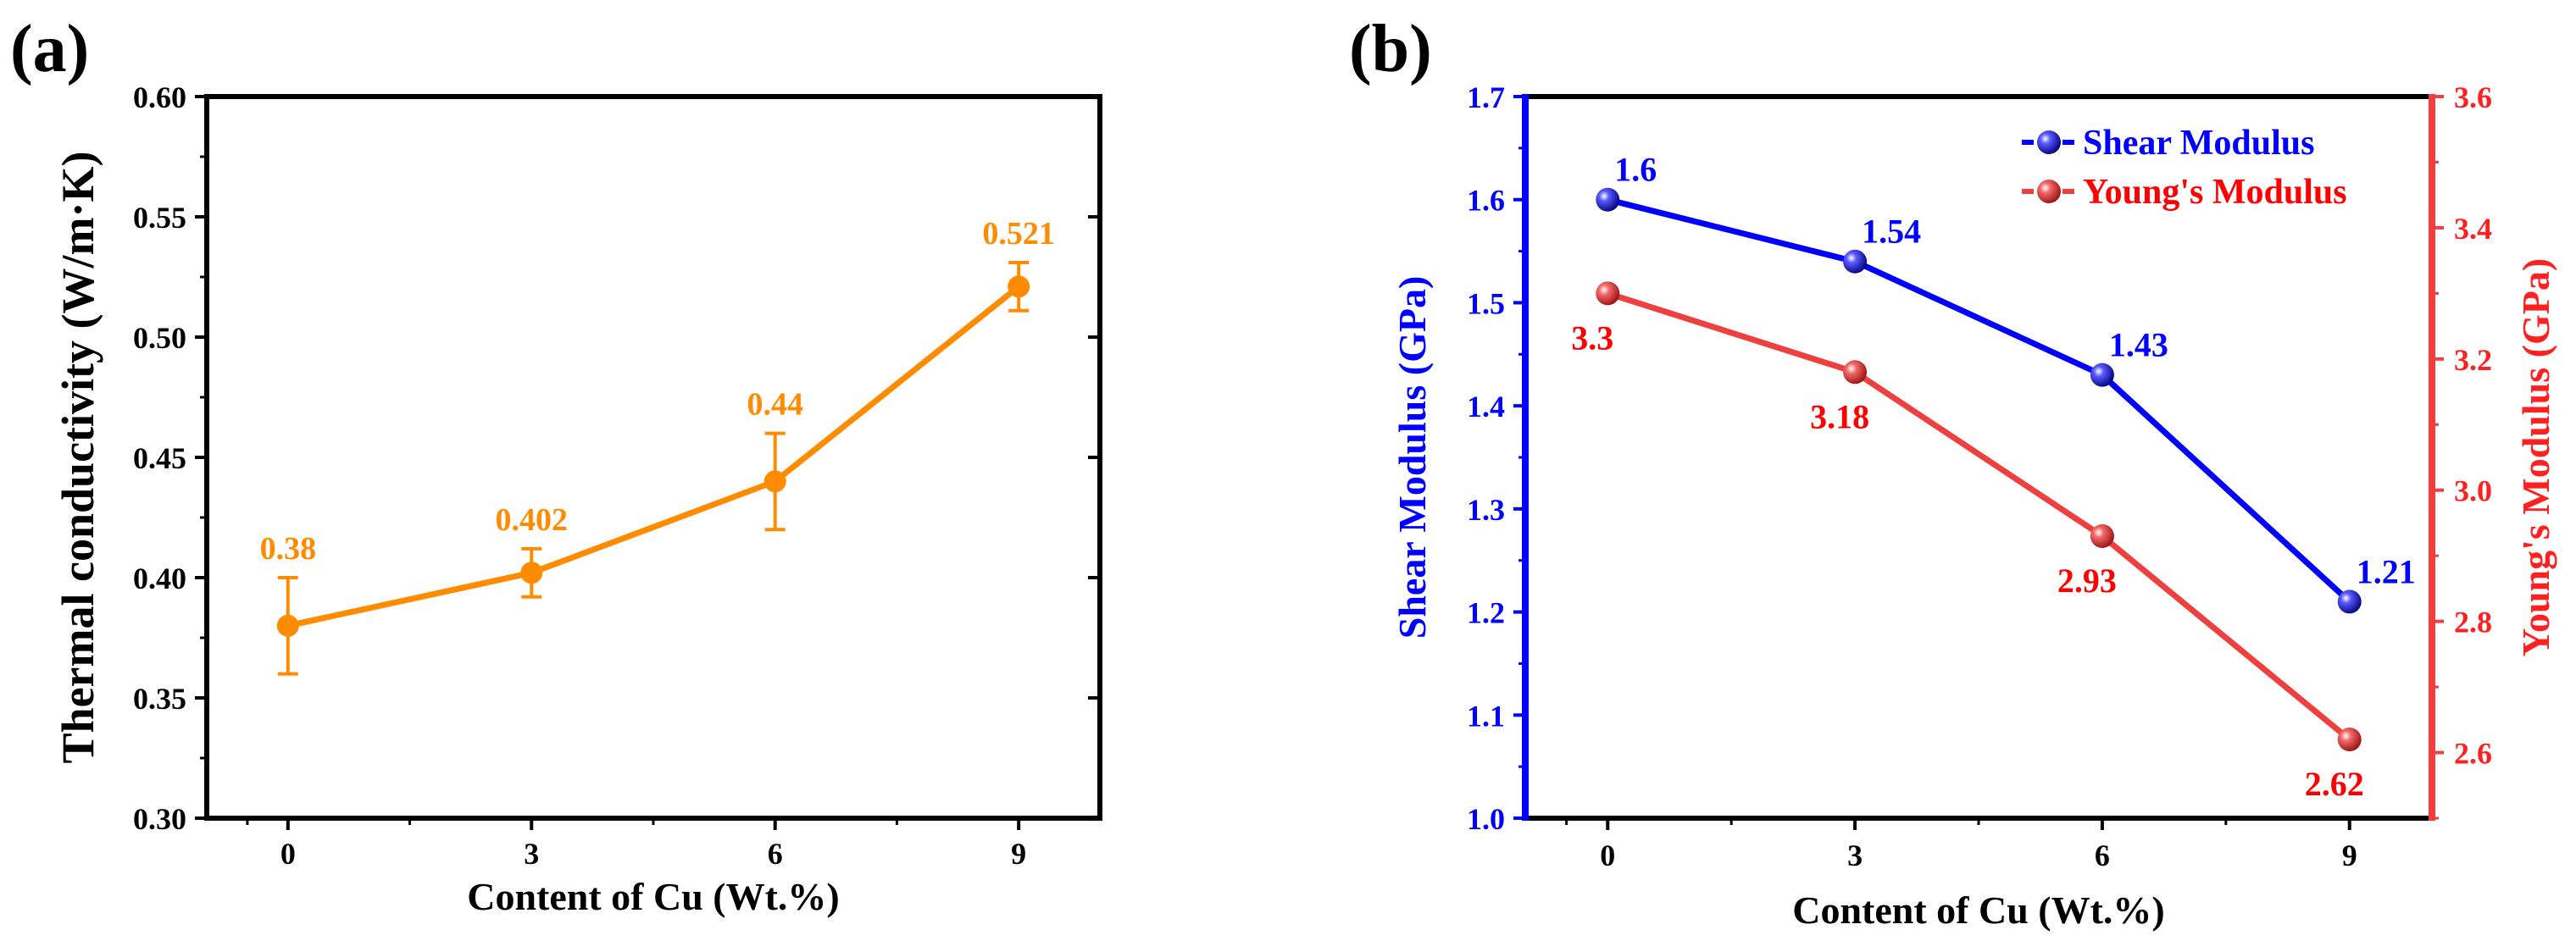 The height and width of the screenshot is (952, 2576). I want to click on left-y-tick-label: 1.2, so click(1486, 613).